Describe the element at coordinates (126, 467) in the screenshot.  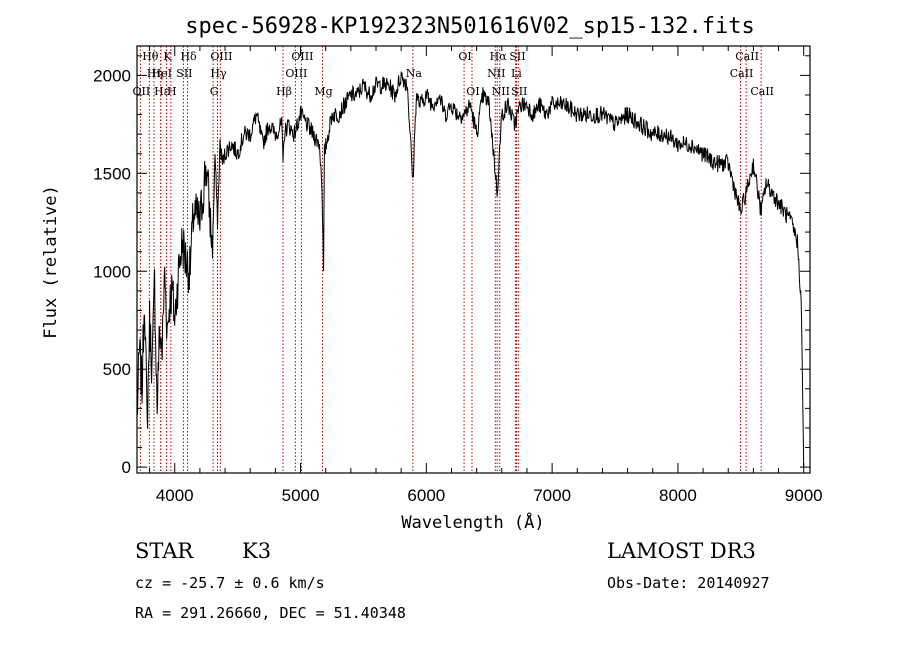
I see `y-tick-label: 0` at that location.